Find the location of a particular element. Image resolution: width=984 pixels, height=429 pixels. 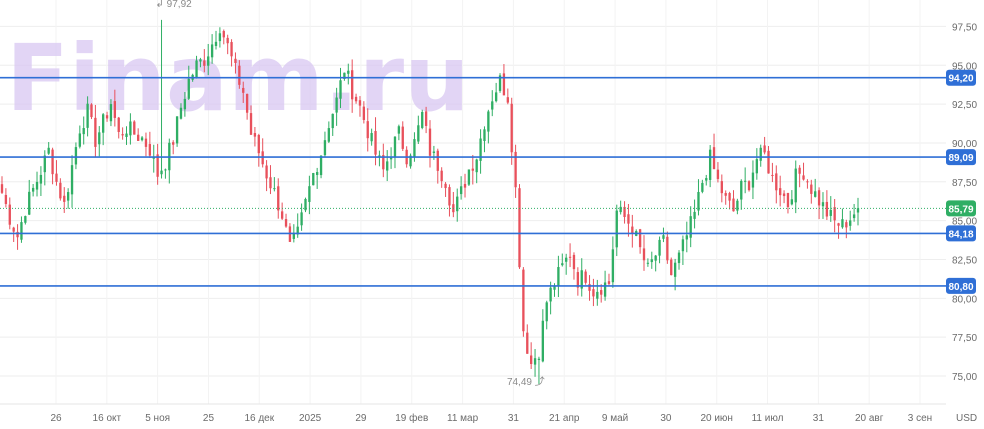

level-badge is located at coordinates (961, 285).